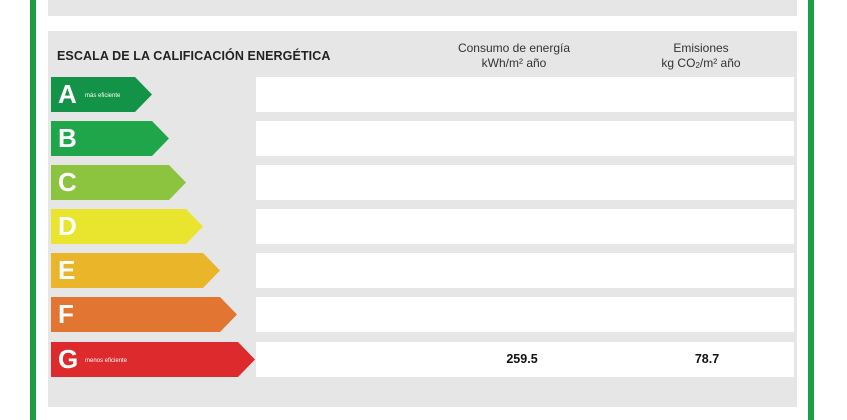  I want to click on top-panel, so click(422, 8).